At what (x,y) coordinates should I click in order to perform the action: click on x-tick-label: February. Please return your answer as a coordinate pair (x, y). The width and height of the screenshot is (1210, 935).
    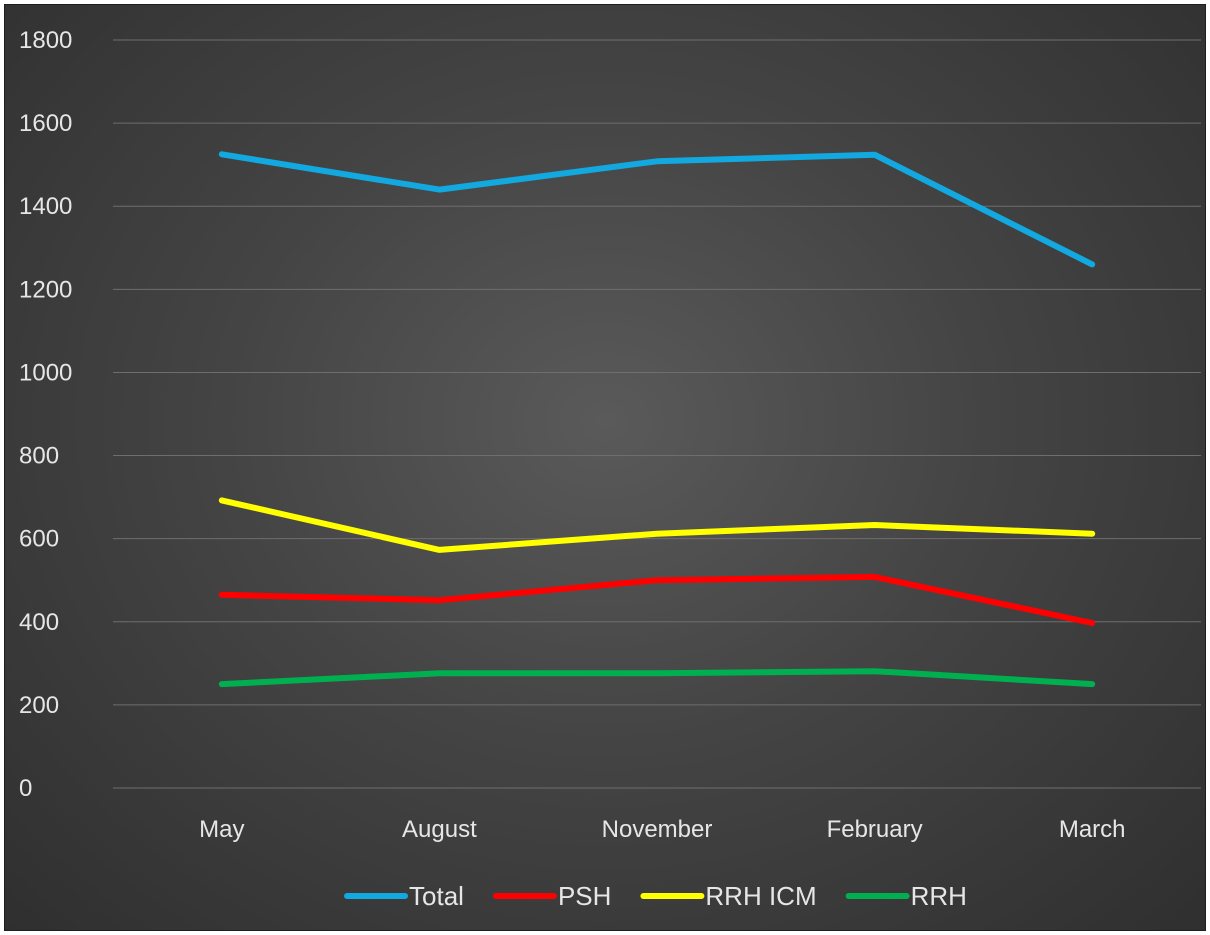
    Looking at the image, I should click on (875, 829).